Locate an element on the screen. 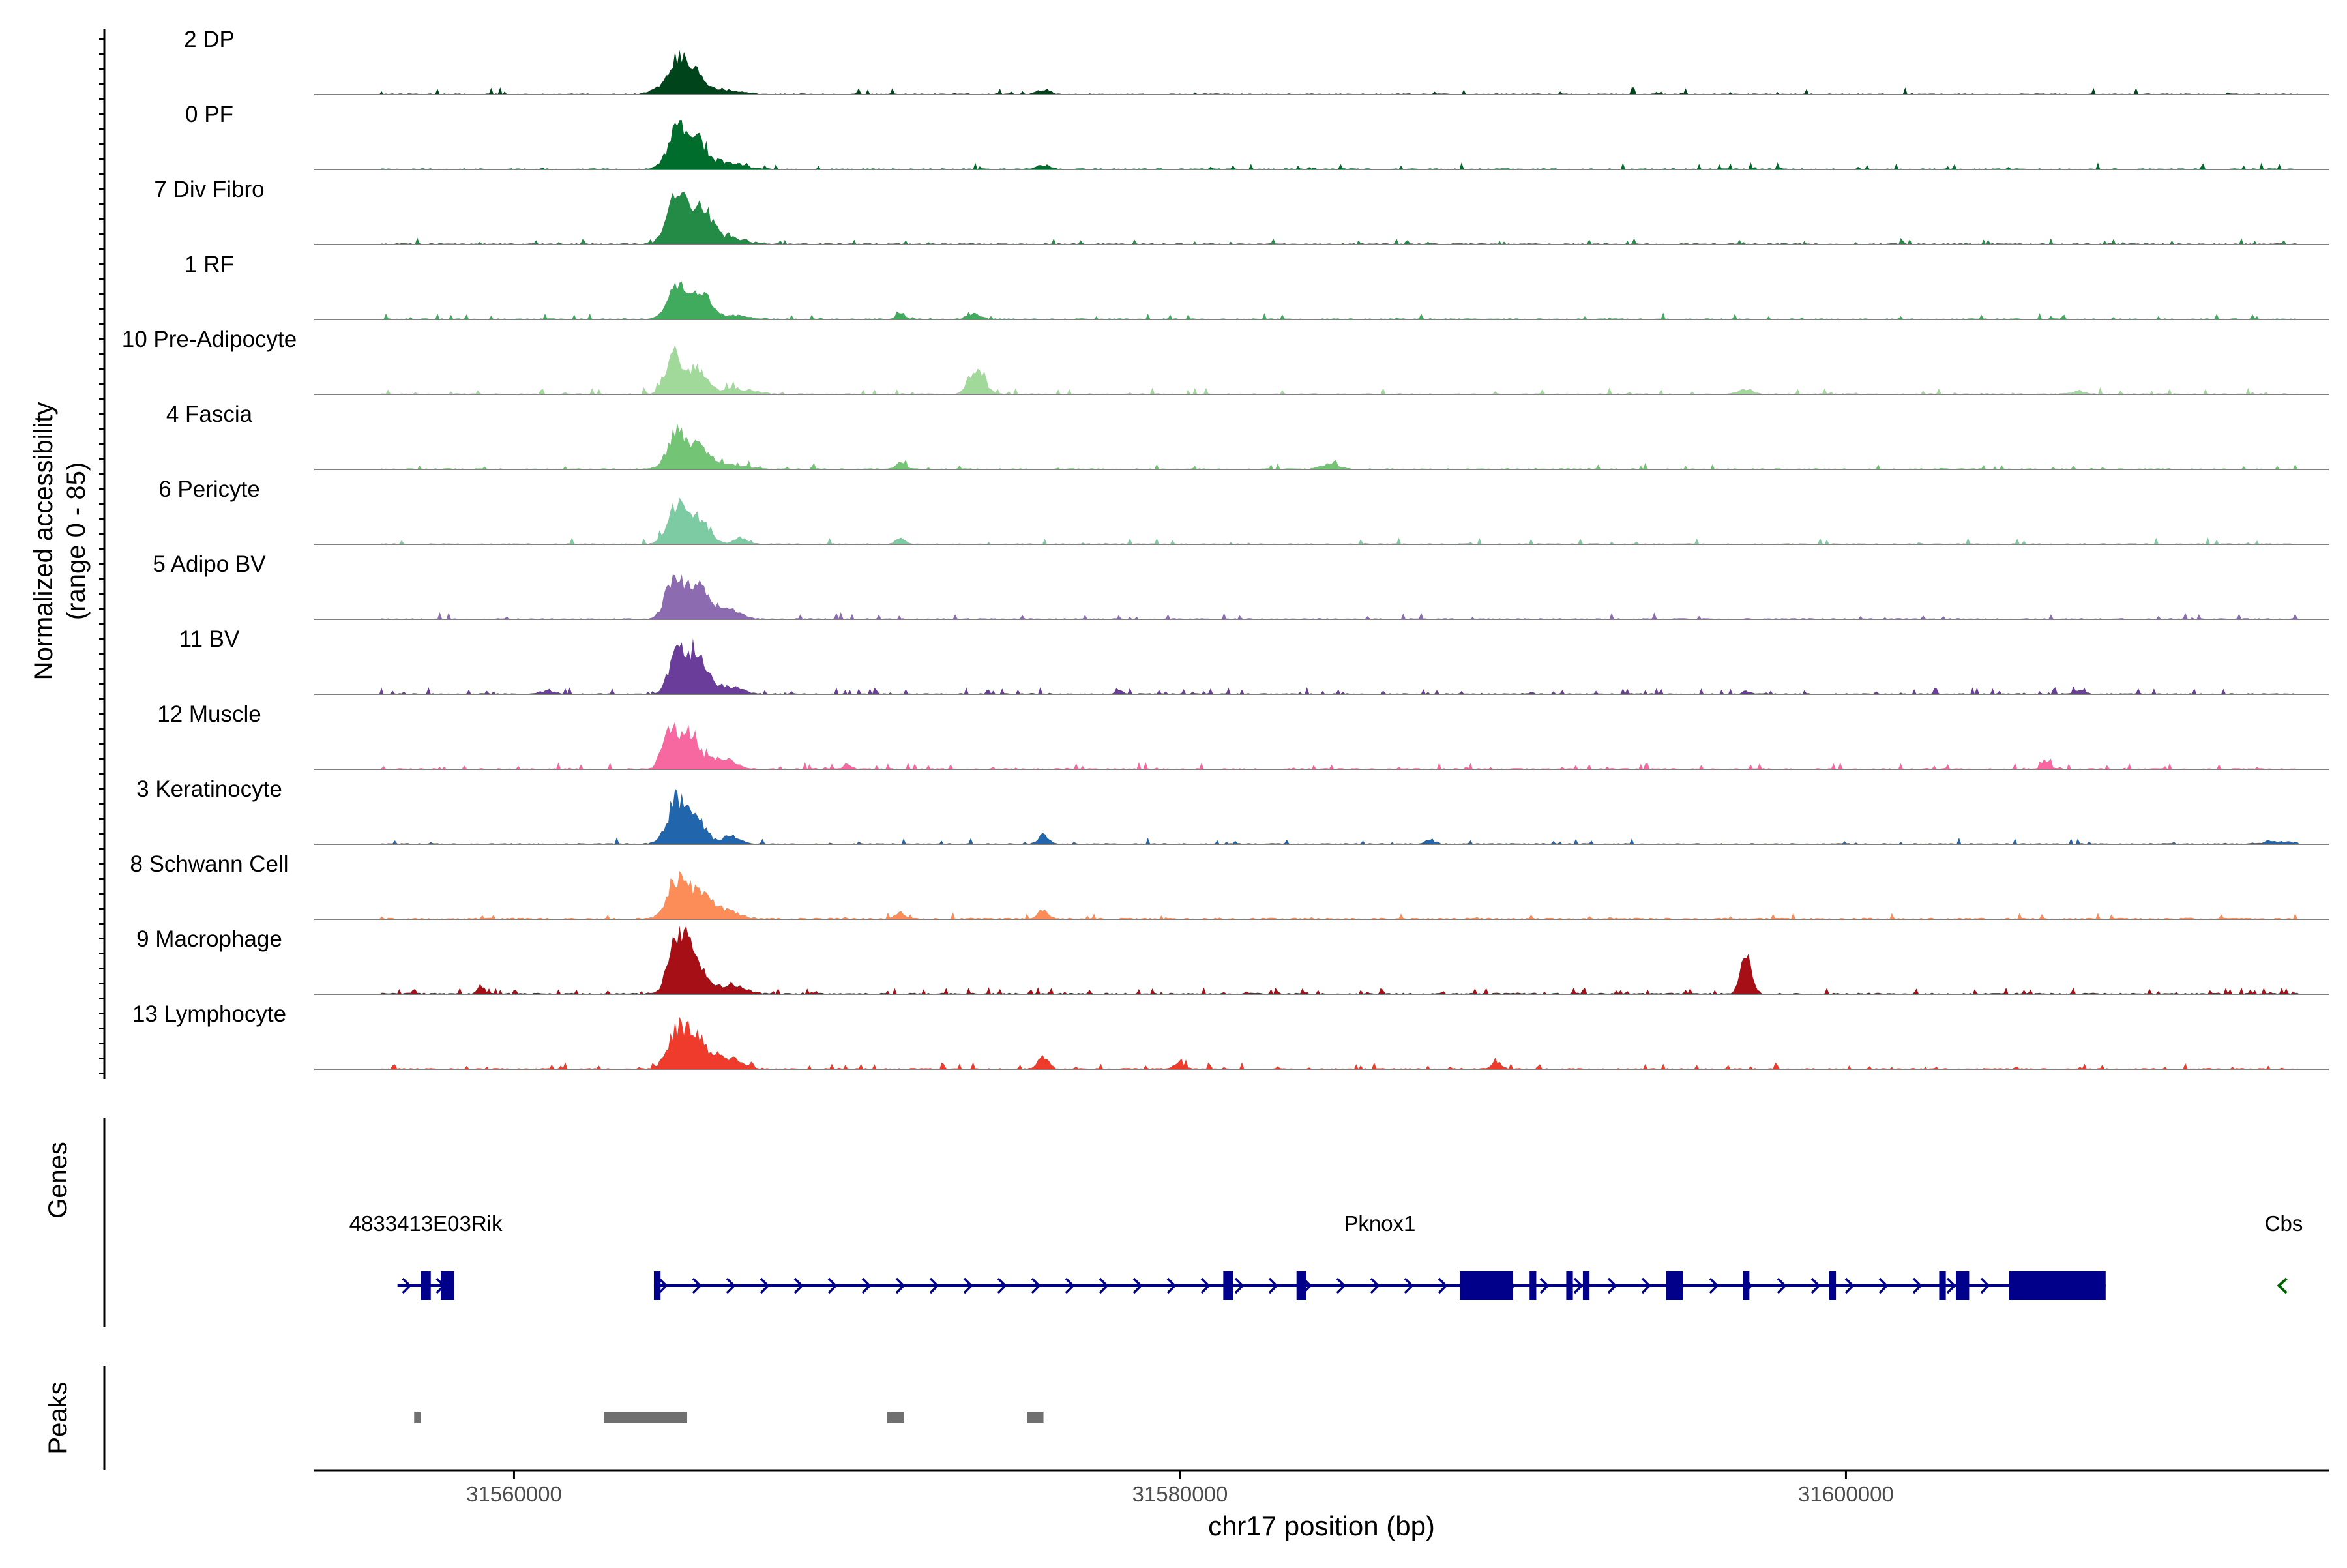  track-11-bv: 11 BV is located at coordinates (1254, 661).